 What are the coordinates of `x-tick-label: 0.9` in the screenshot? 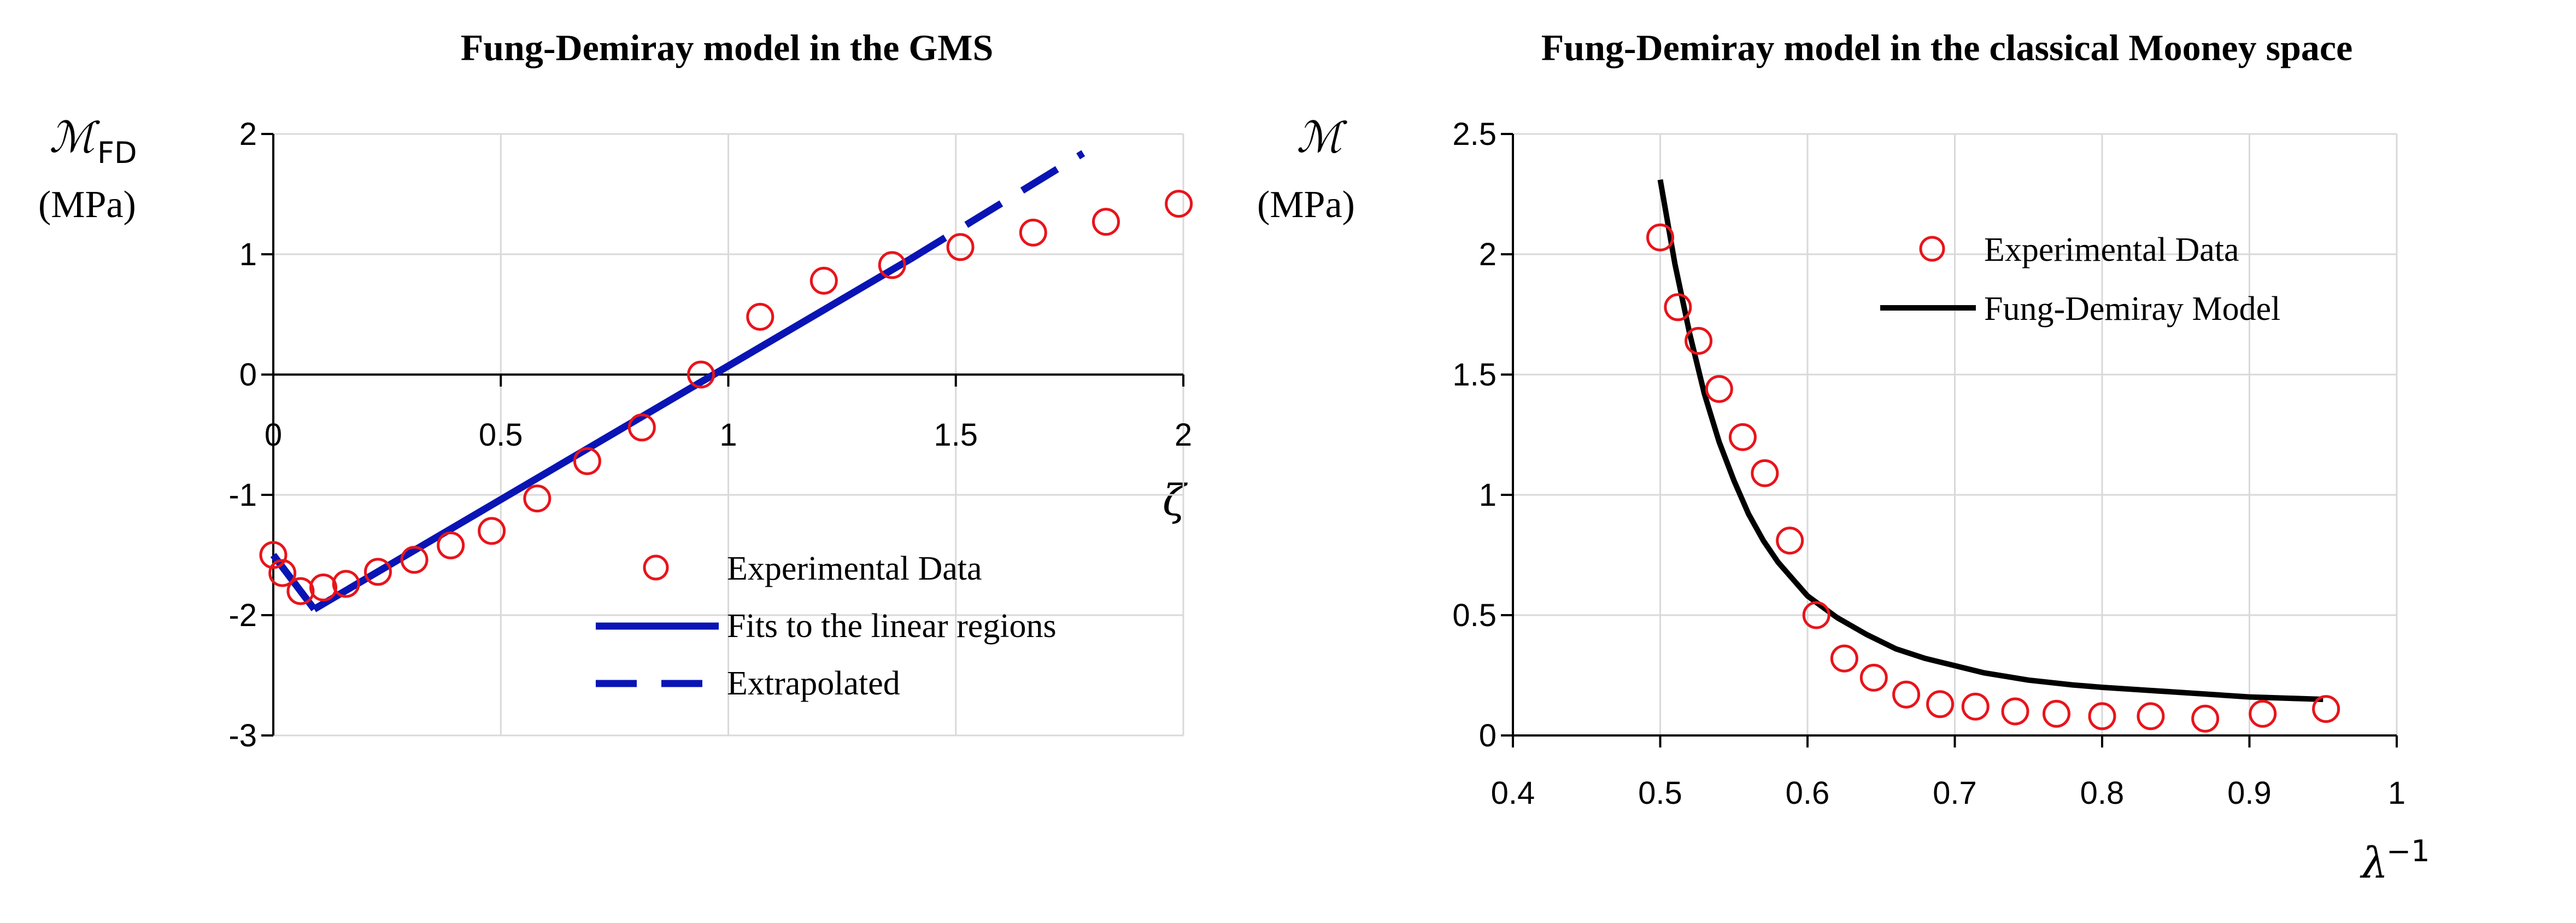 It's located at (2249, 793).